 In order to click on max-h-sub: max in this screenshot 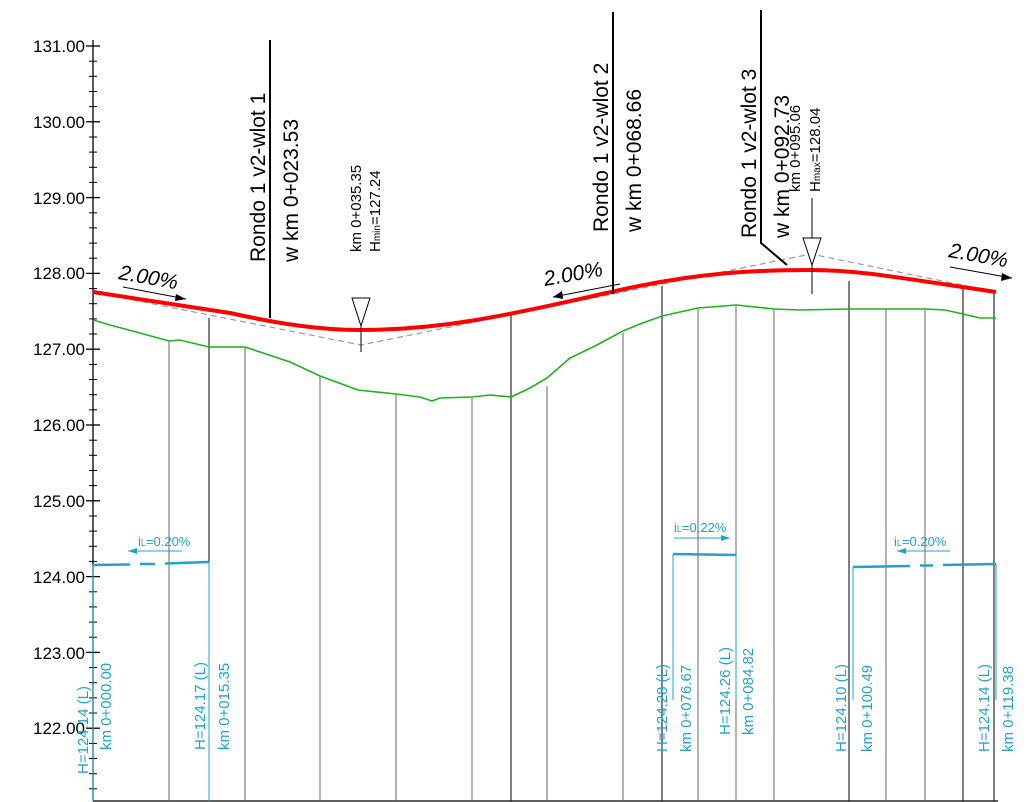, I will do `click(817, 171)`.